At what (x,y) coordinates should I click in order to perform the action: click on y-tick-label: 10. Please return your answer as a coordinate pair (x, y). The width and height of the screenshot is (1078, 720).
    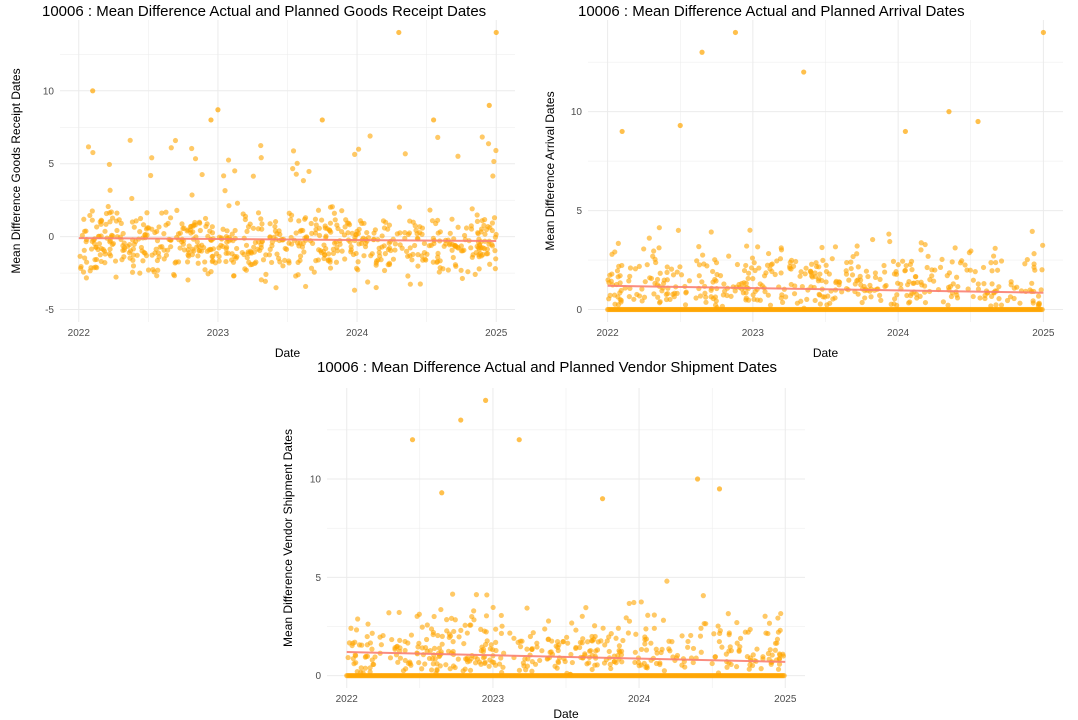
    Looking at the image, I should click on (577, 112).